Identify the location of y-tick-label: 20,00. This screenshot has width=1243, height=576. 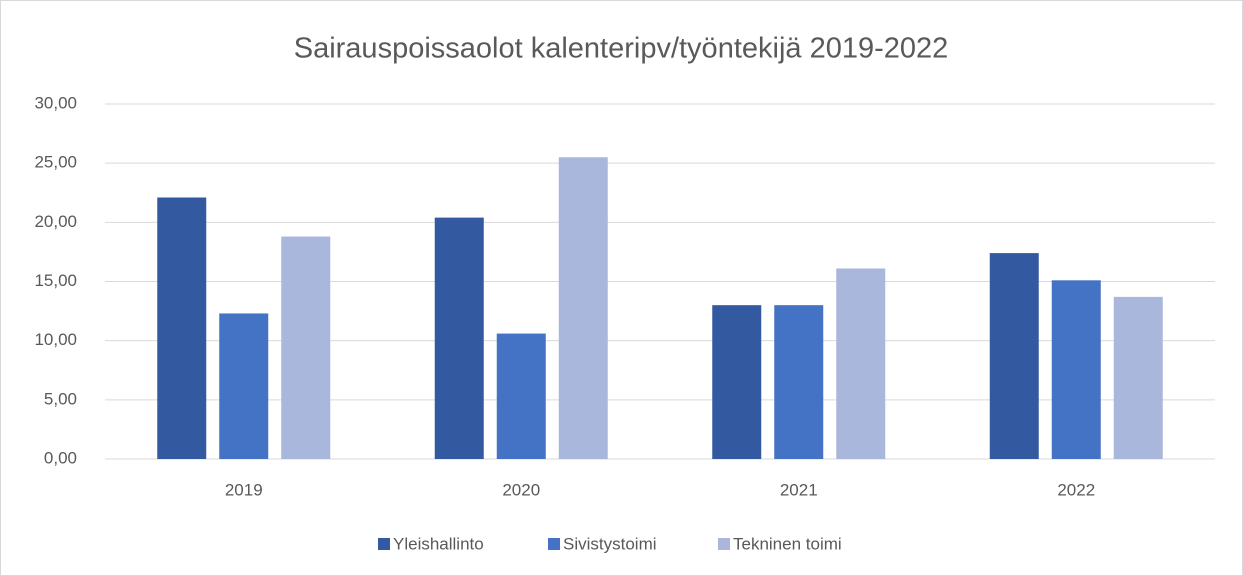
(55, 221).